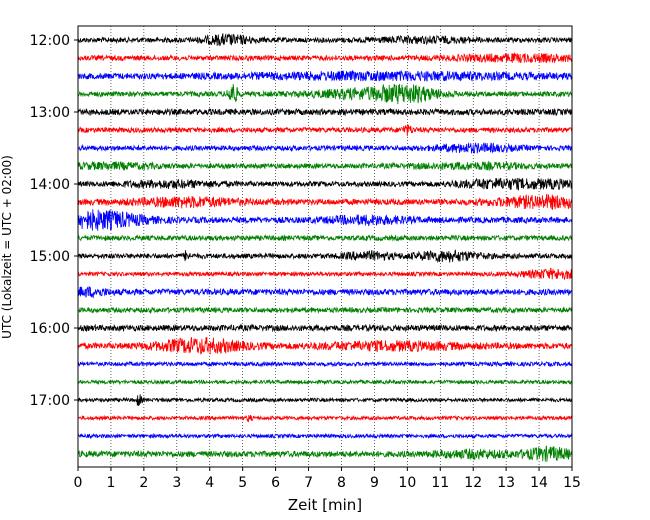 Image resolution: width=650 pixels, height=520 pixels. Describe the element at coordinates (275, 483) in the screenshot. I see `x-tick-label: 6` at that location.